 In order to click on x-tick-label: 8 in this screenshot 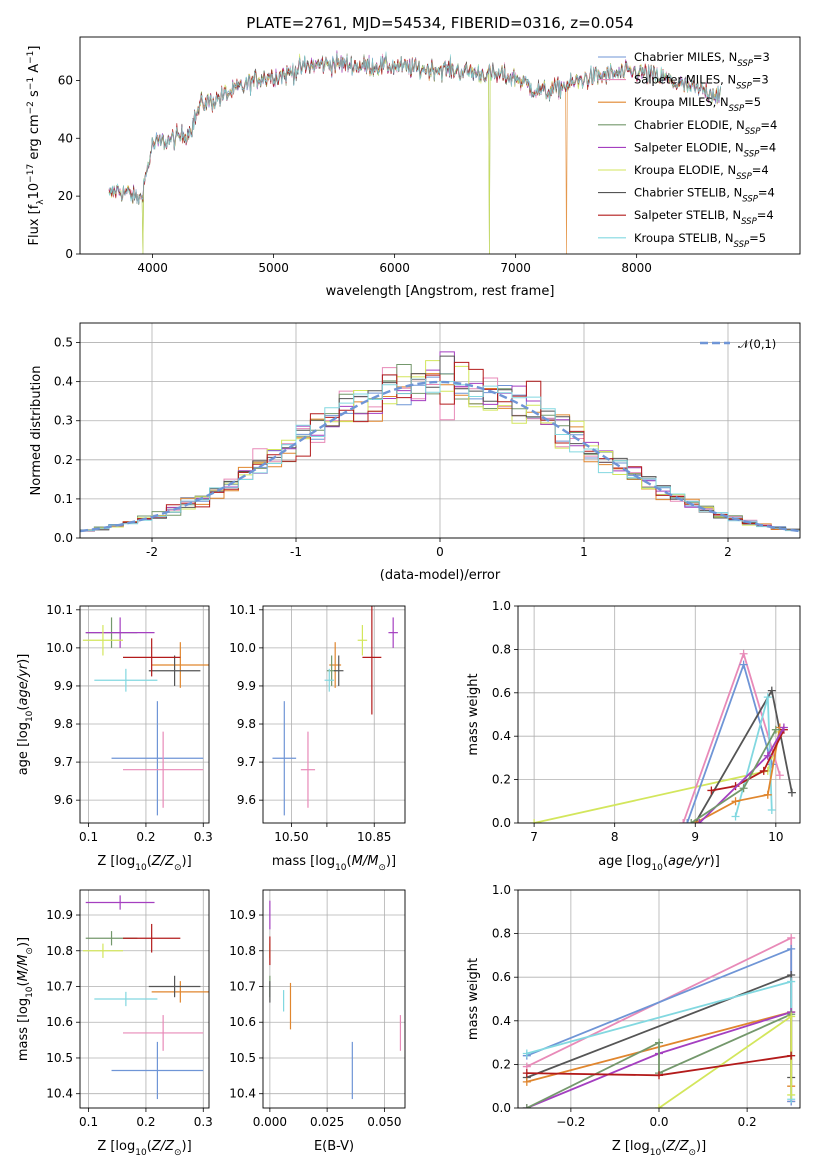, I will do `click(615, 837)`.